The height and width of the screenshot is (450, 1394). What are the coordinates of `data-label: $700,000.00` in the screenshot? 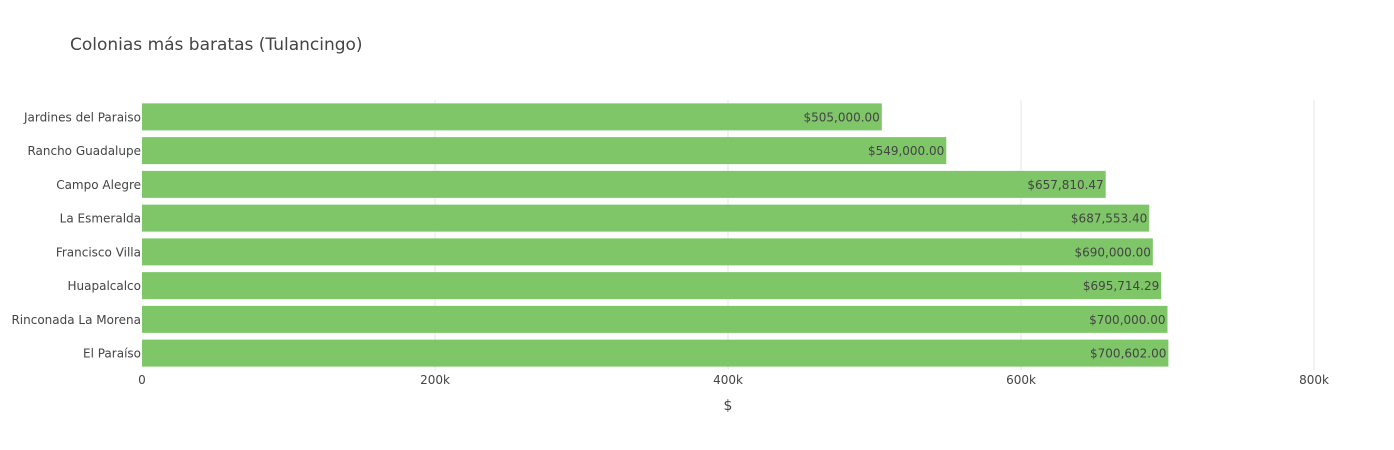 It's located at (1127, 320).